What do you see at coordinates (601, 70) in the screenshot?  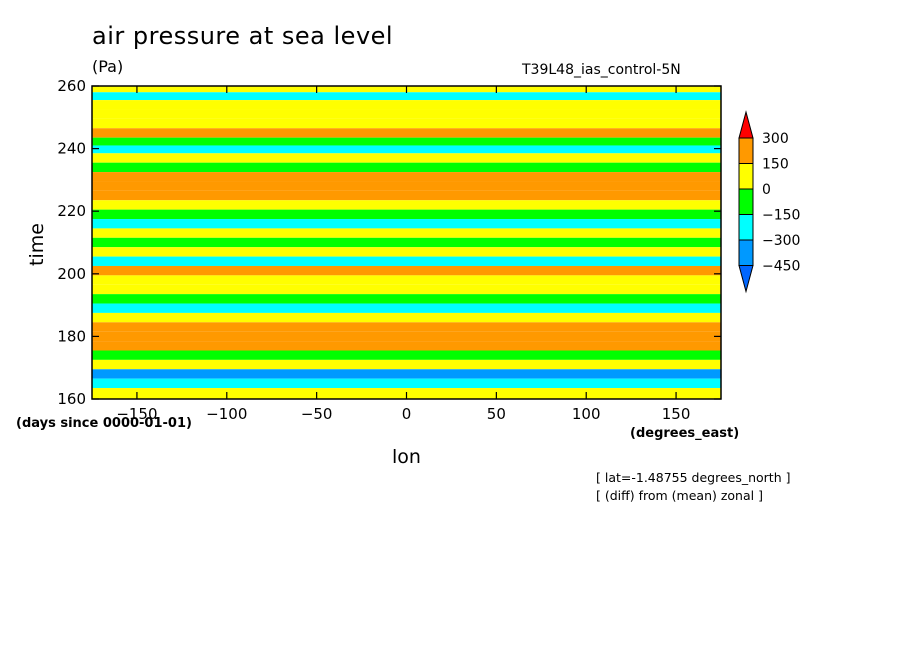 I see `run-label: T39L48_ias_control-5N` at bounding box center [601, 70].